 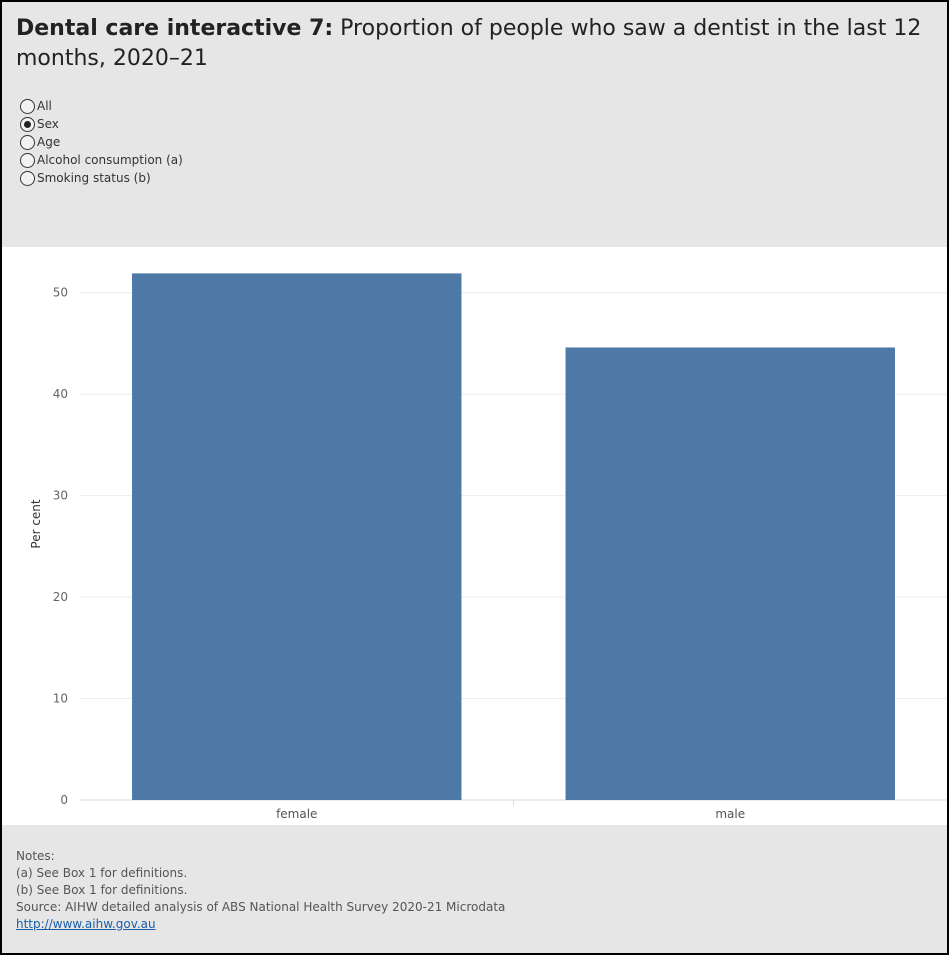 I want to click on radio-label-age: Age, so click(x=49, y=142).